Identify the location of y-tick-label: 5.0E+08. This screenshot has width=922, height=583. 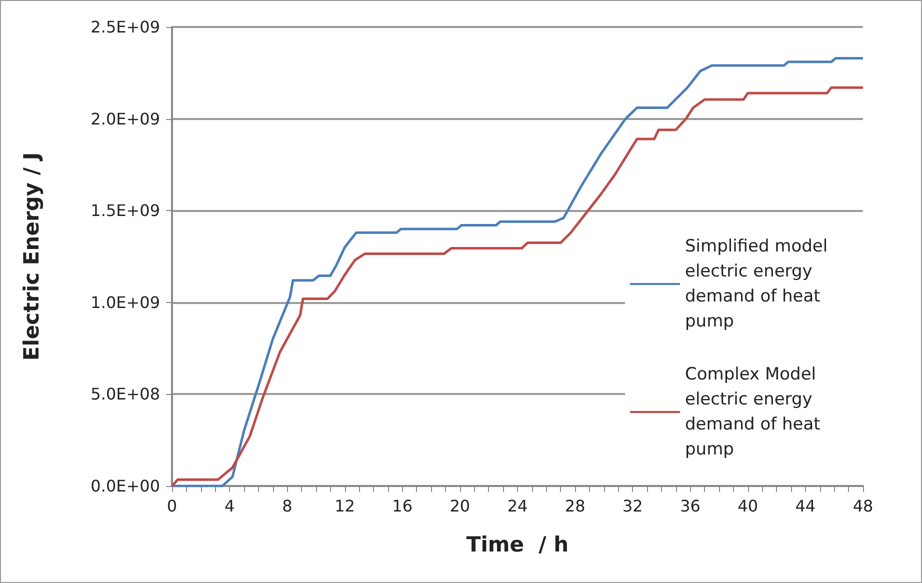
(125, 394).